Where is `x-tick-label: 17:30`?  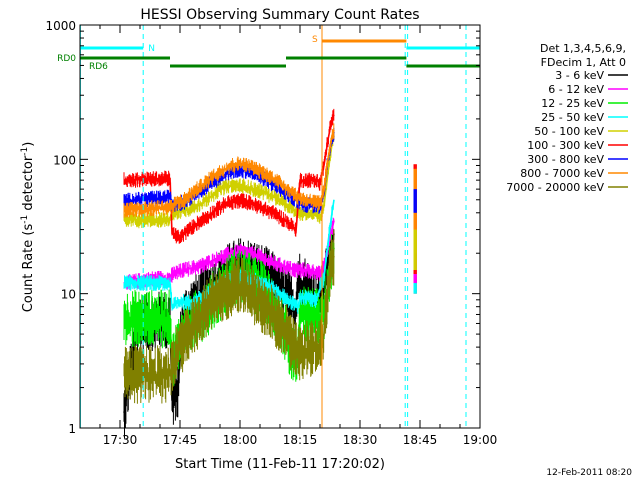 x-tick-label: 17:30 is located at coordinates (120, 440).